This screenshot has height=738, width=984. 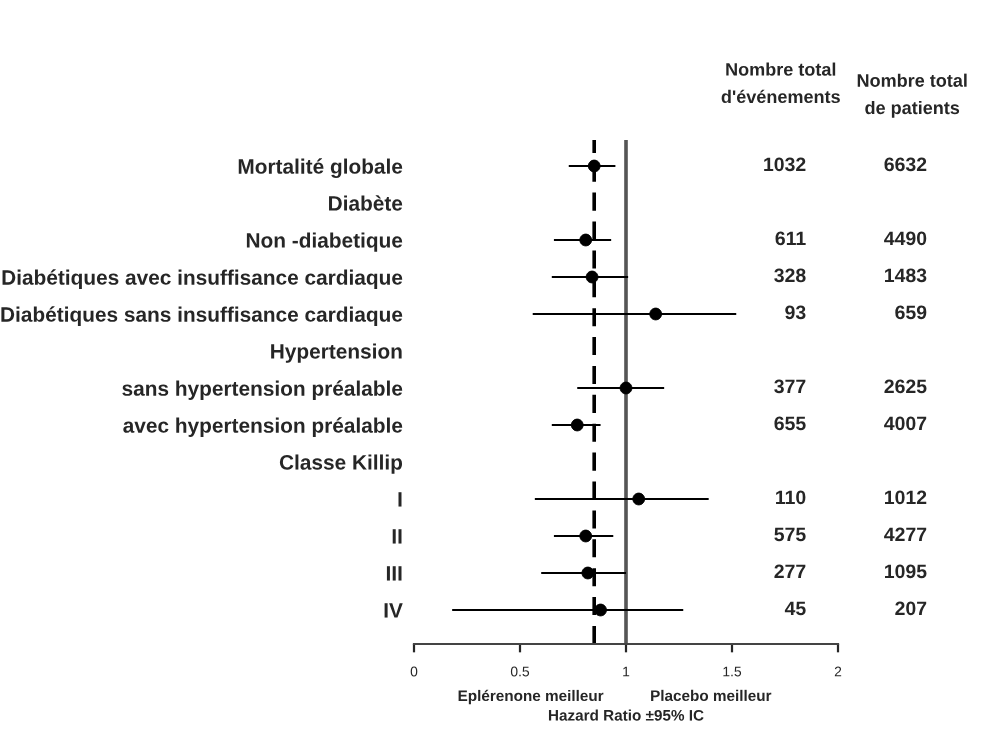 I want to click on y-tick-label: IV, so click(x=393, y=610).